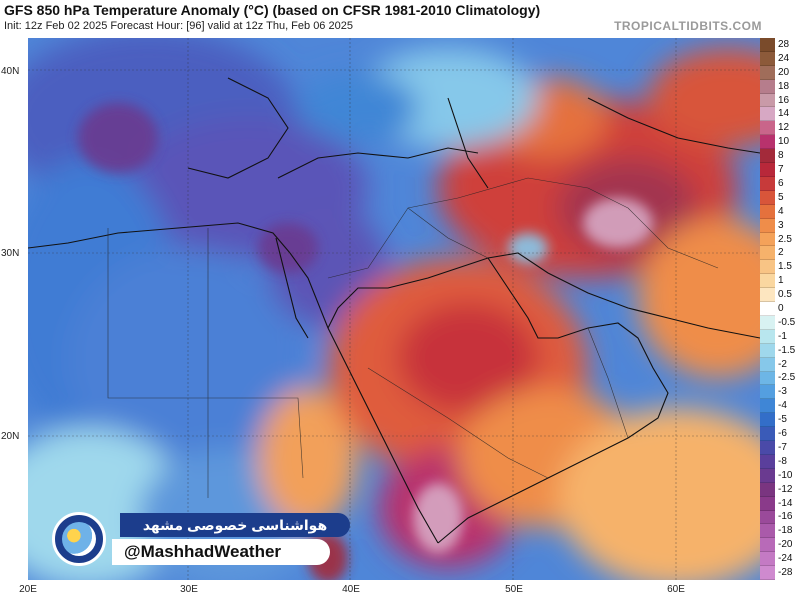  What do you see at coordinates (782, 336) in the screenshot?
I see `legend-label: -1` at bounding box center [782, 336].